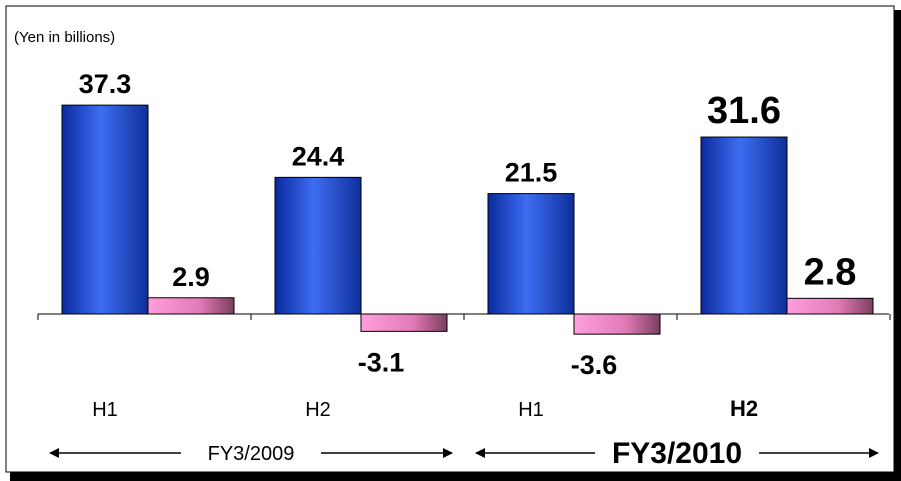 This screenshot has width=901, height=481. Describe the element at coordinates (464, 453) in the screenshot. I see `fiscal-year-groups: FY3/2009 FY3/2010` at that location.